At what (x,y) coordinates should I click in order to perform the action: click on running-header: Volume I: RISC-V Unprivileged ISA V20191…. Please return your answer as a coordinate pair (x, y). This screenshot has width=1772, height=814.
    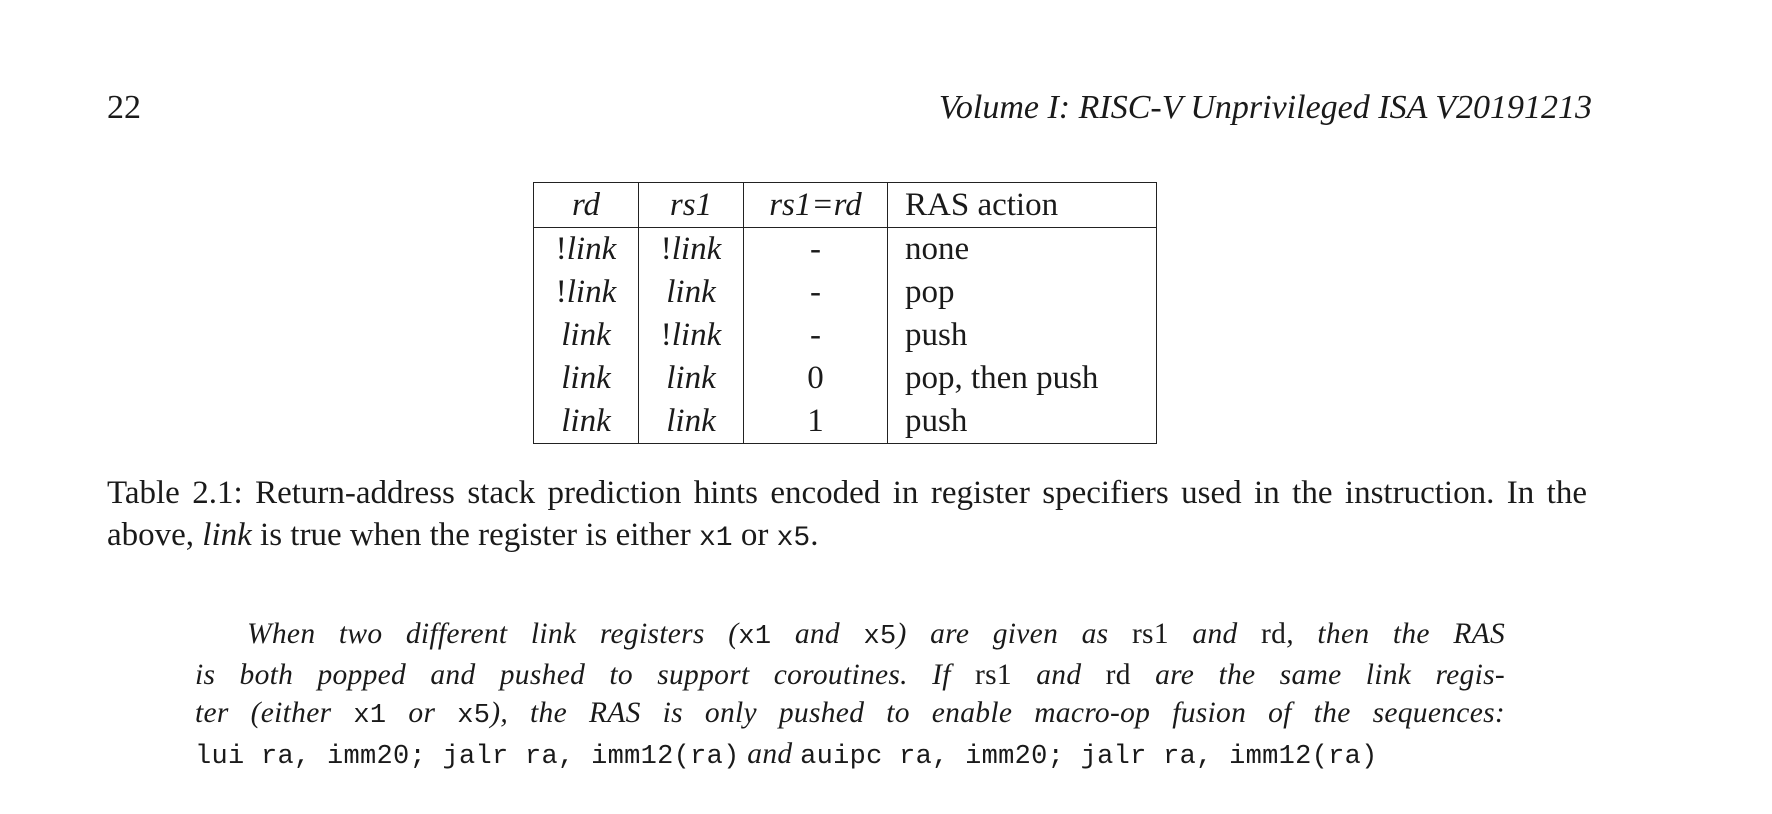
    Looking at the image, I should click on (1265, 107).